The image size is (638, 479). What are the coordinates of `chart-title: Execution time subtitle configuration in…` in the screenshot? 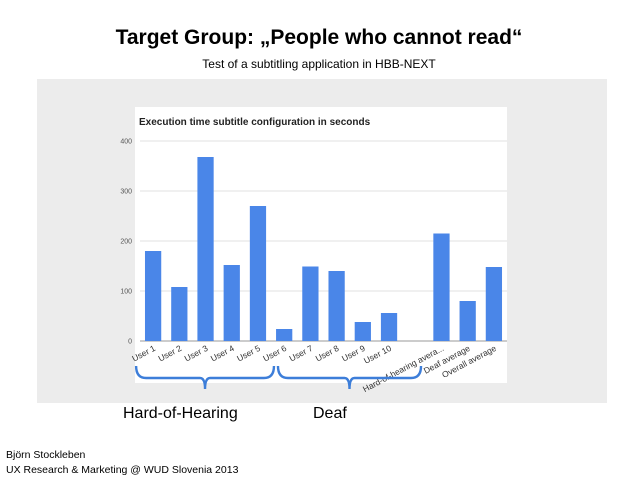 It's located at (255, 122).